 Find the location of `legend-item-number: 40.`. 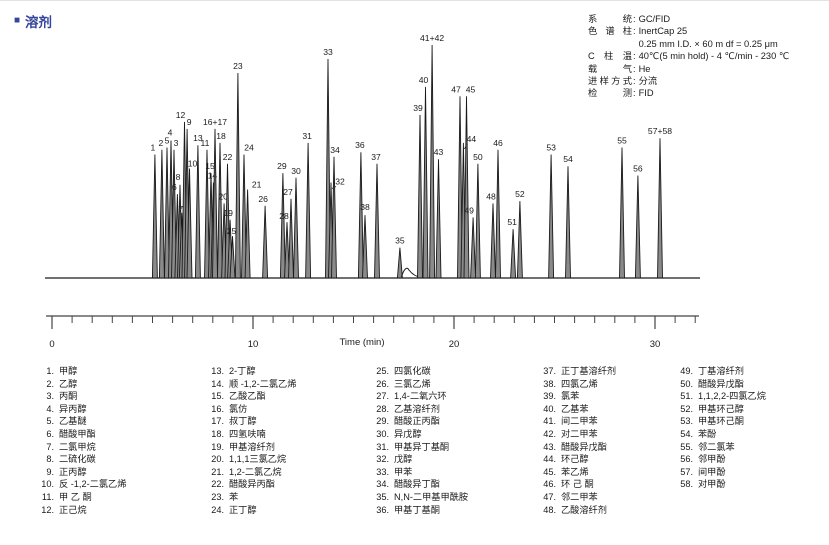

legend-item-number: 40. is located at coordinates (549, 408).